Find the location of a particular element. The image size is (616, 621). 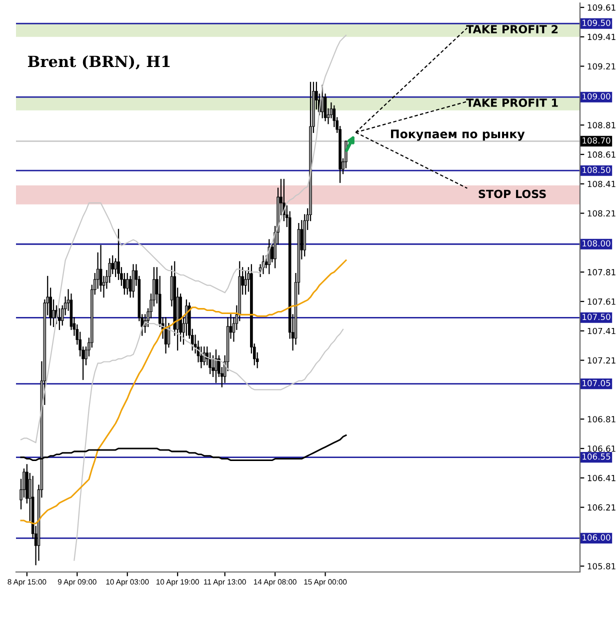

text: Покупаем по рынку is located at coordinates (458, 135).